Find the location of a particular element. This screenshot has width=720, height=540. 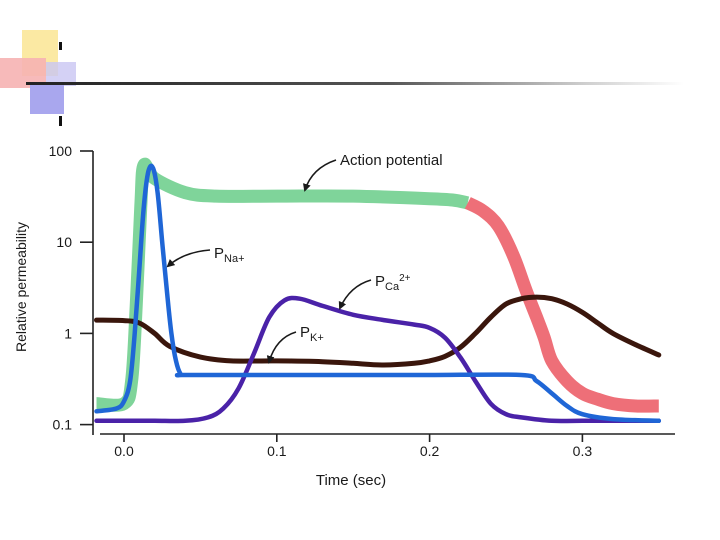

x-tick-label: 0.1 is located at coordinates (277, 451).